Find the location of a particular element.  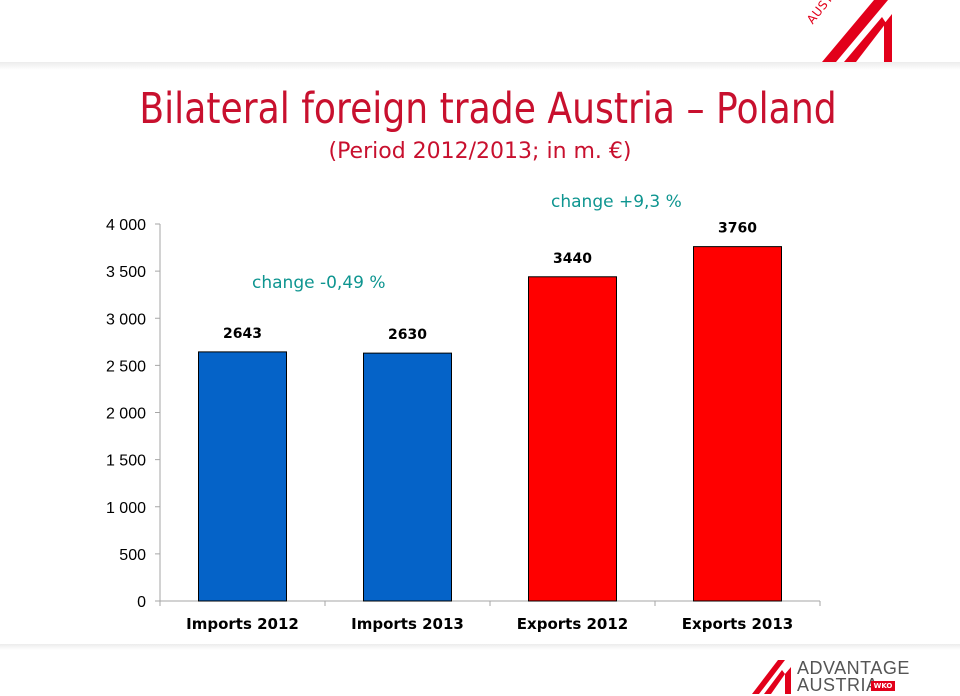

page-title: Bilateral foreign trade Austria – Poland is located at coordinates (488, 109).